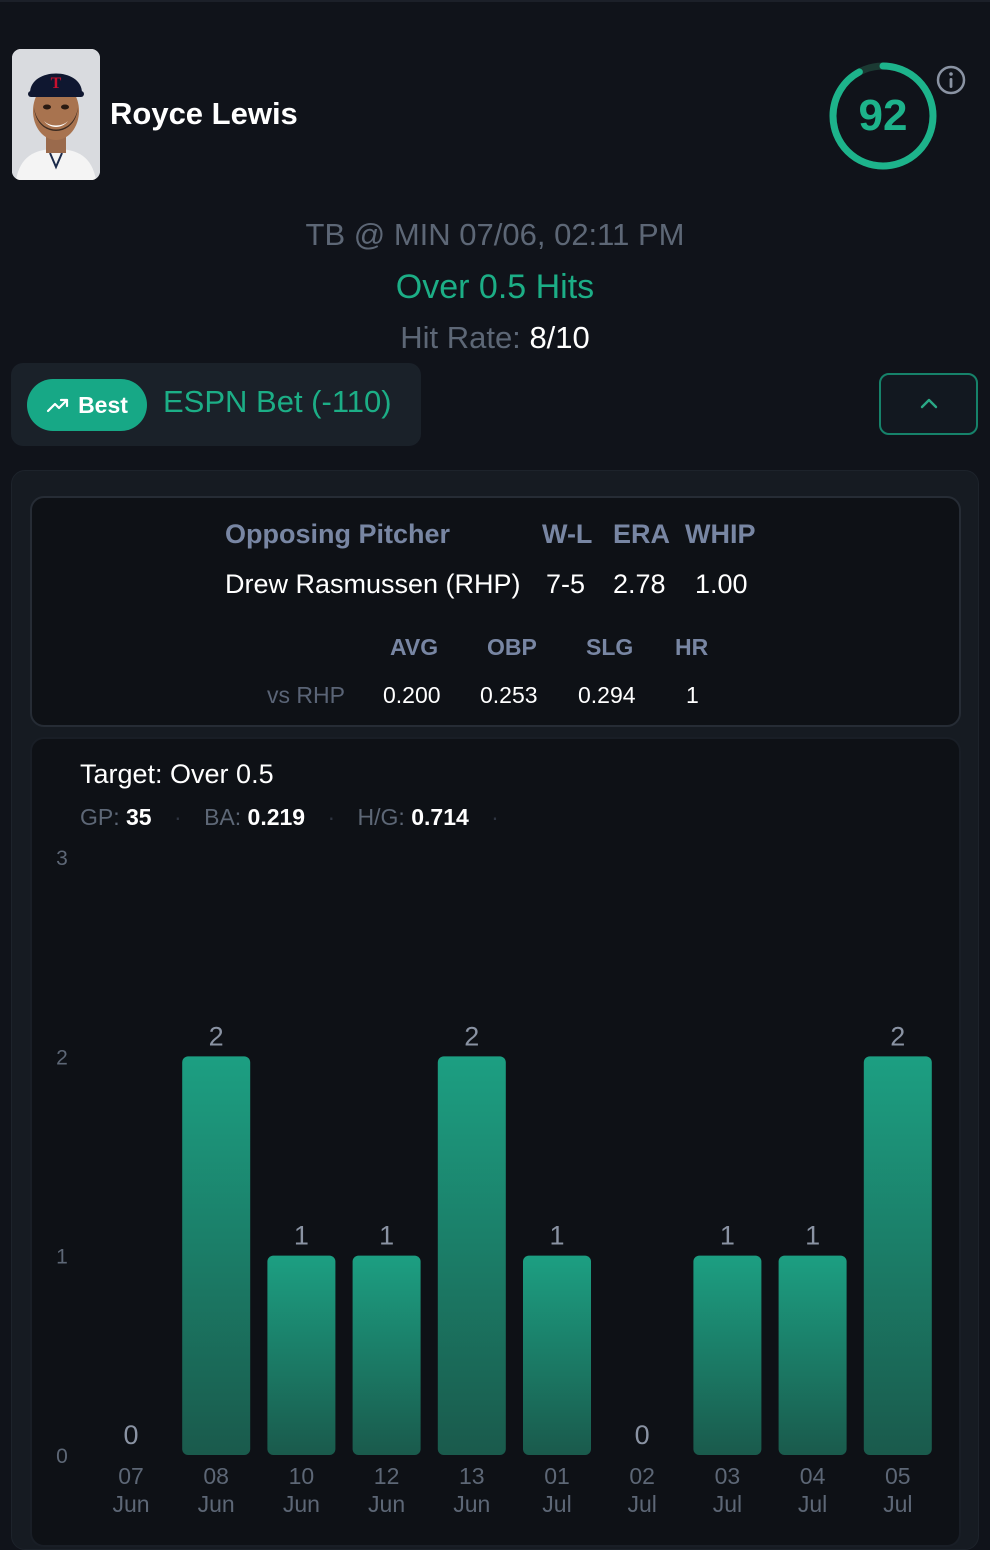 The height and width of the screenshot is (1550, 990). Describe the element at coordinates (57, 405) in the screenshot. I see `trending-up-icon` at that location.